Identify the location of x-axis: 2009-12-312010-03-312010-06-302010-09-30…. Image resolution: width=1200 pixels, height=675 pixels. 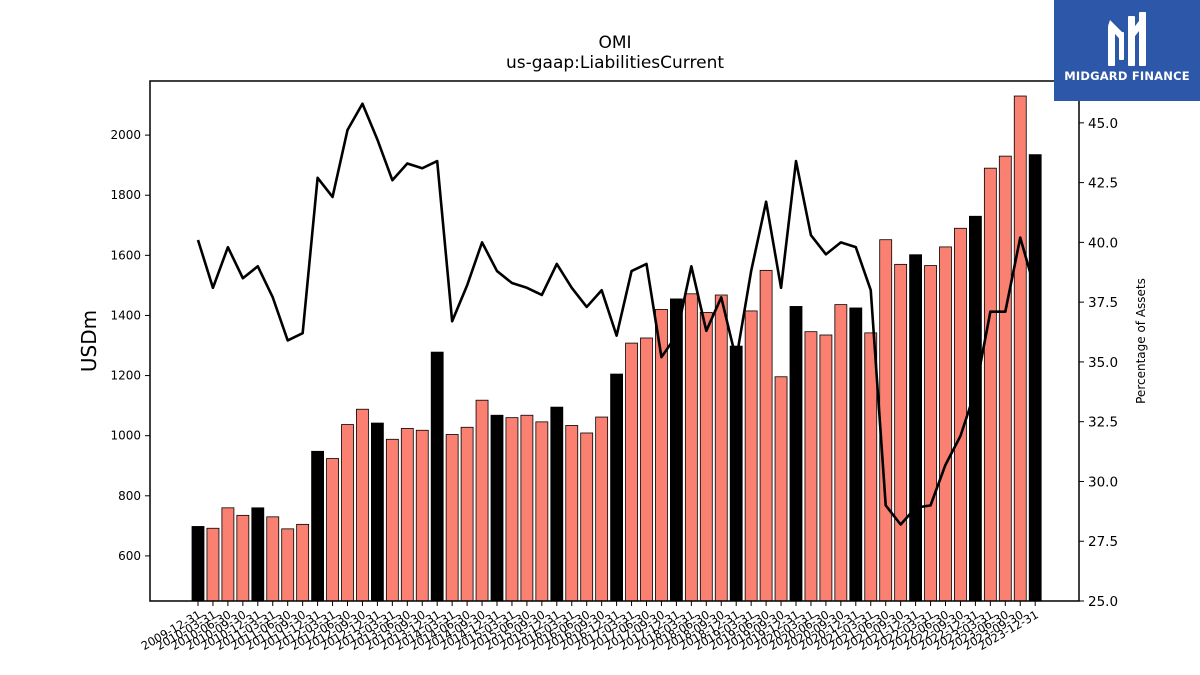
(590, 627).